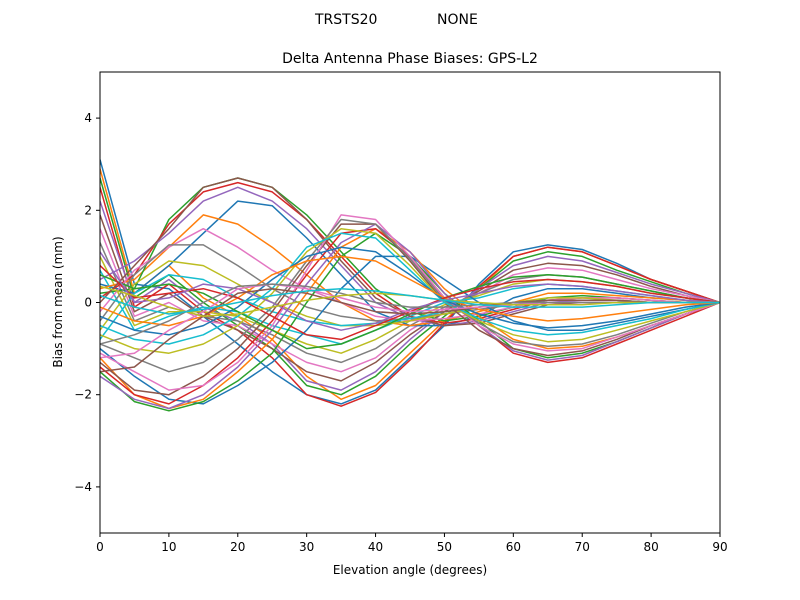 The height and width of the screenshot is (600, 800). What do you see at coordinates (396, 20) in the screenshot?
I see `suptitle: TRSTS20 NONE` at bounding box center [396, 20].